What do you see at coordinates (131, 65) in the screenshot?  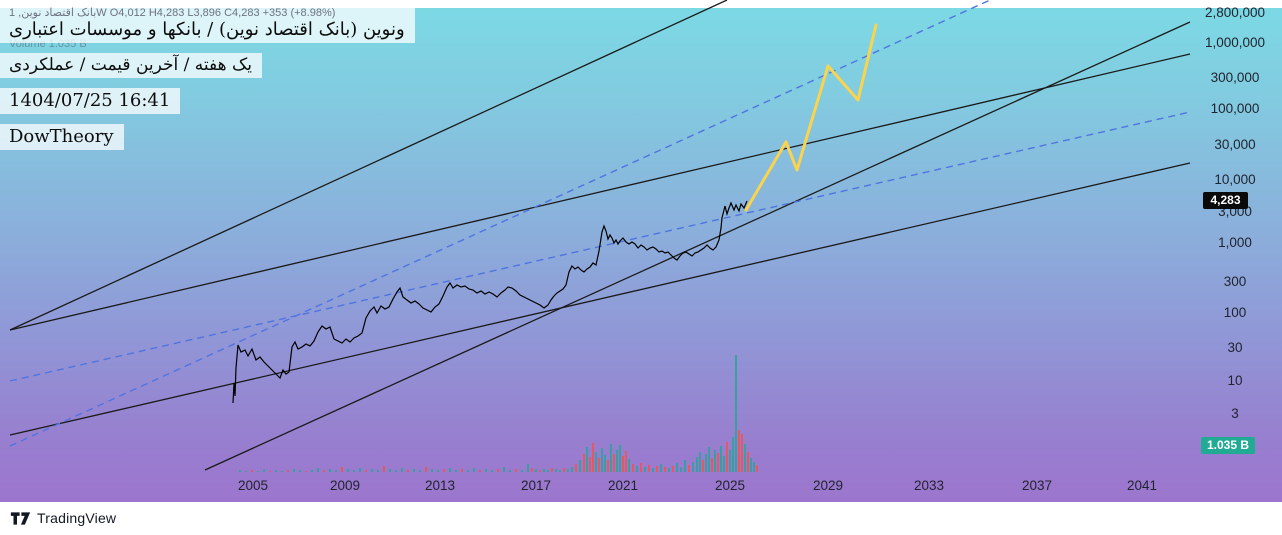 I see `info-annotation: یک هفته / آخرین قیمت / عملکردی` at bounding box center [131, 65].